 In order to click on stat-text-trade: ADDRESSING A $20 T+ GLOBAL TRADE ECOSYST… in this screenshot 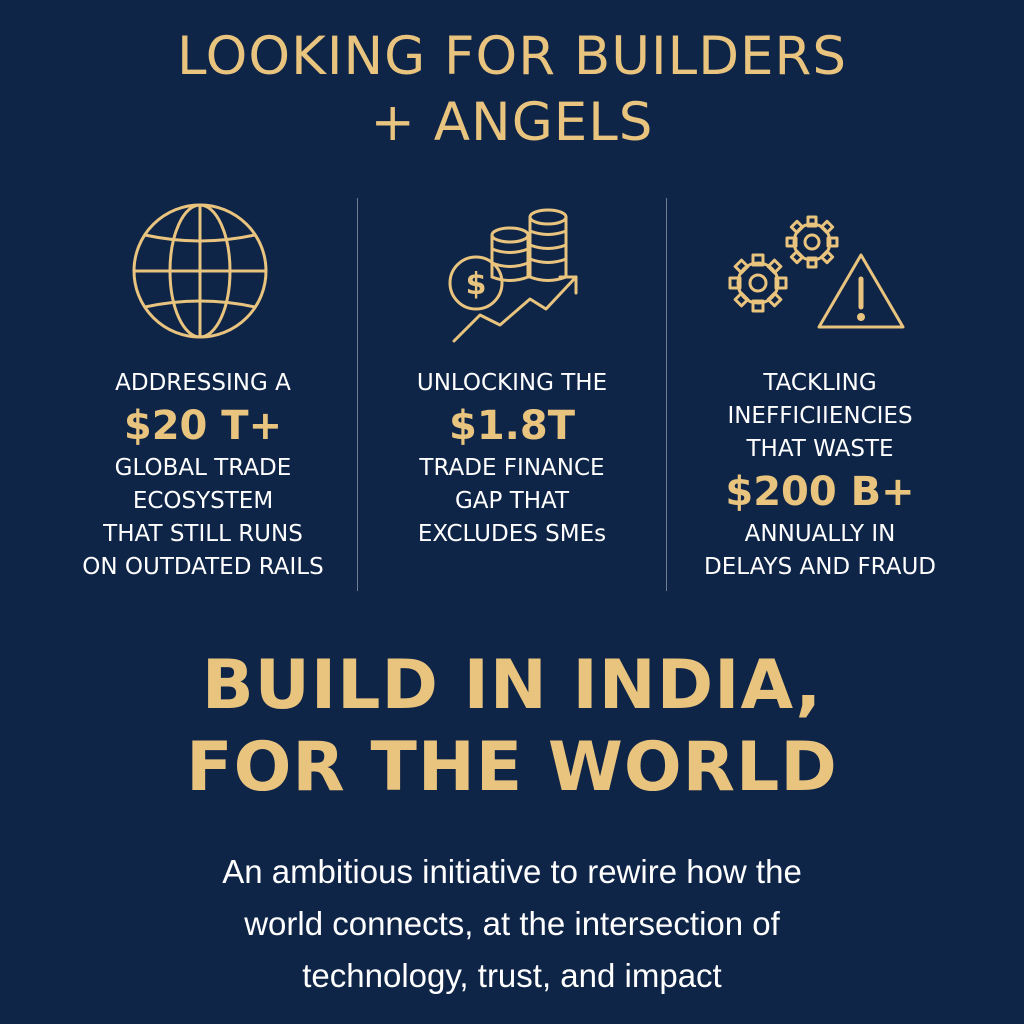, I will do `click(203, 475)`.